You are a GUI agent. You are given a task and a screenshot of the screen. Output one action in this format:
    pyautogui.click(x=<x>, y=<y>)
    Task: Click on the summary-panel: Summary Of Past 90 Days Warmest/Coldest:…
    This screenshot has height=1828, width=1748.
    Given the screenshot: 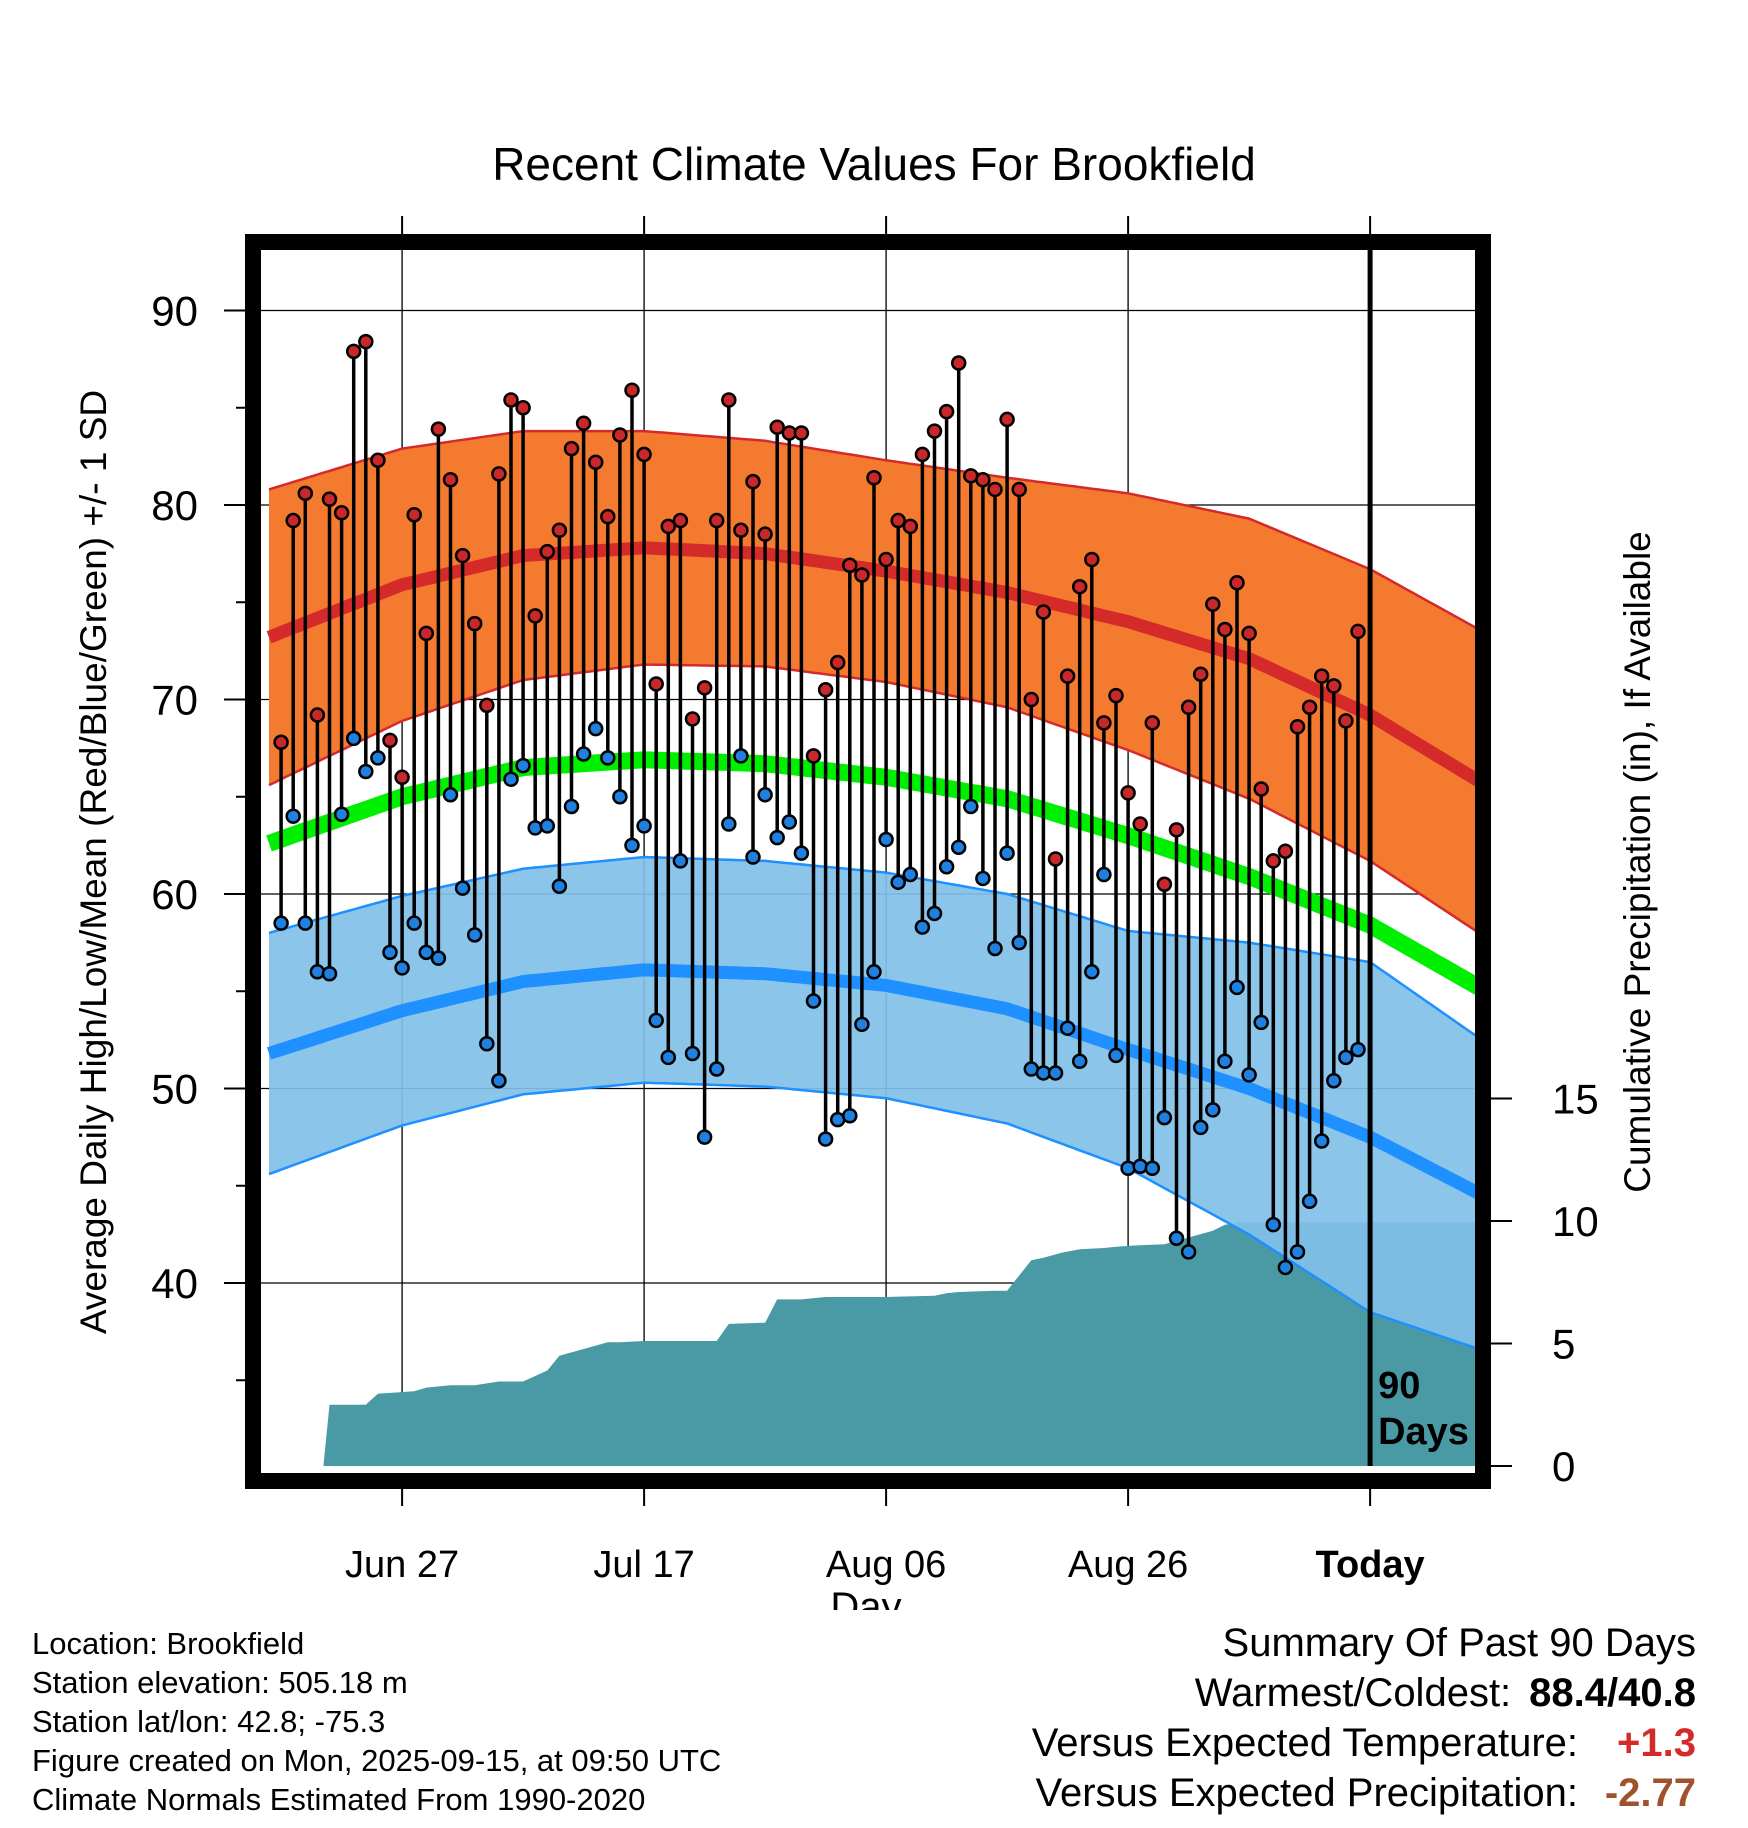 What is the action you would take?
    pyautogui.click(x=1364, y=1718)
    